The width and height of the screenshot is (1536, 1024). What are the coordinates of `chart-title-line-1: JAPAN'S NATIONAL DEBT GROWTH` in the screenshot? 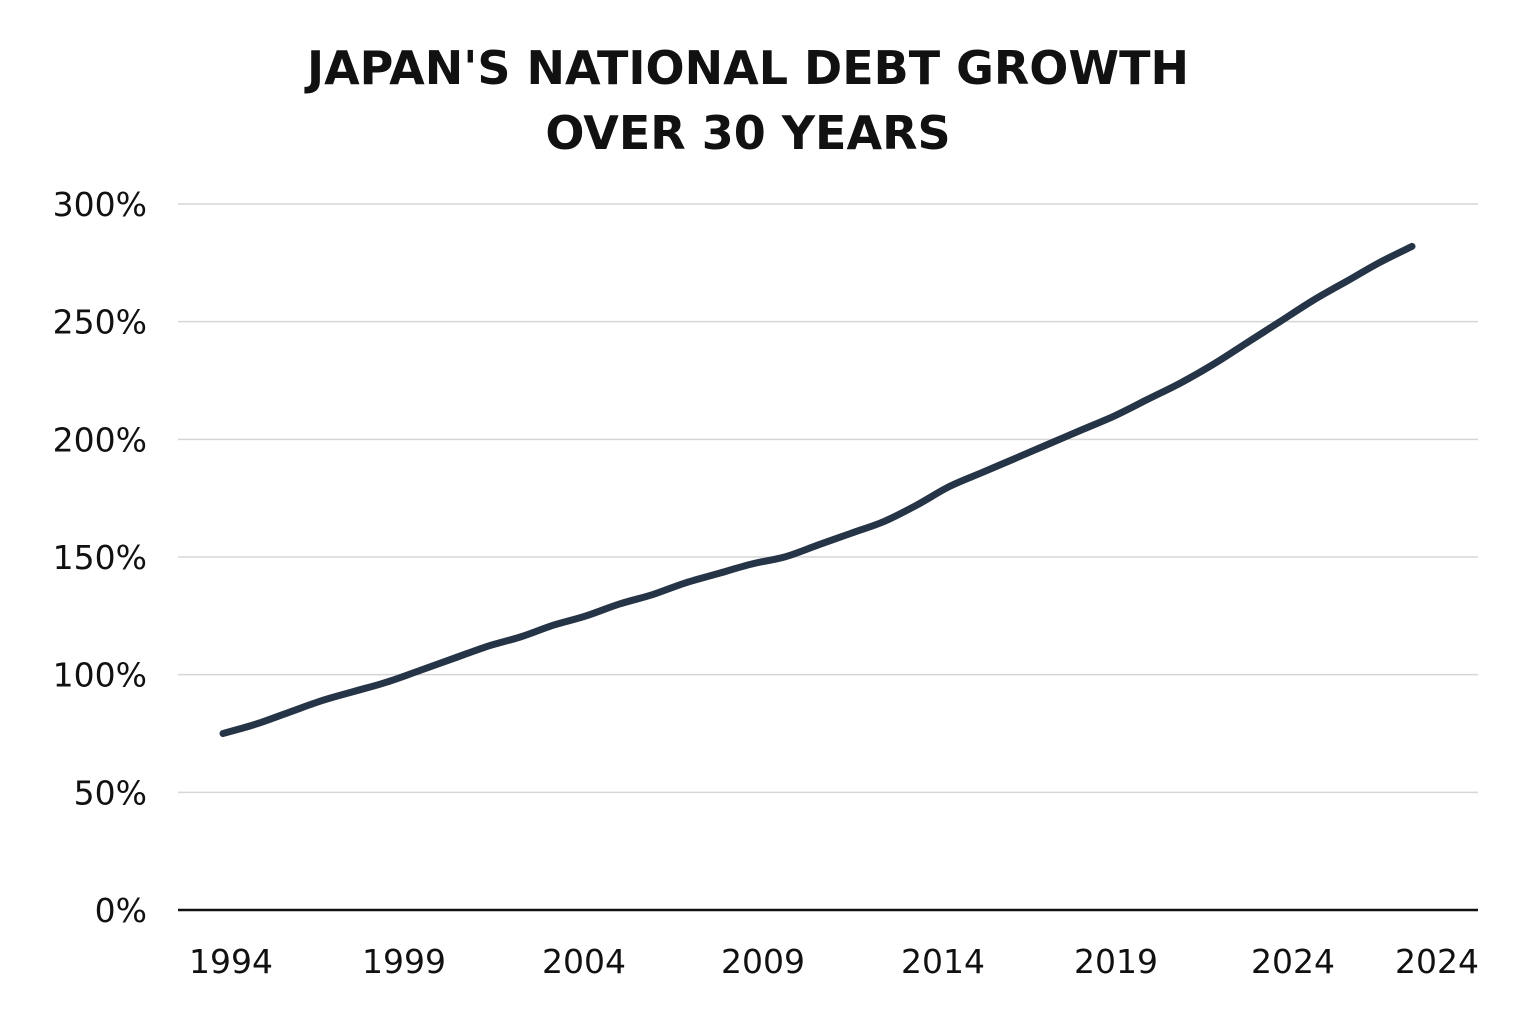 It's located at (746, 68).